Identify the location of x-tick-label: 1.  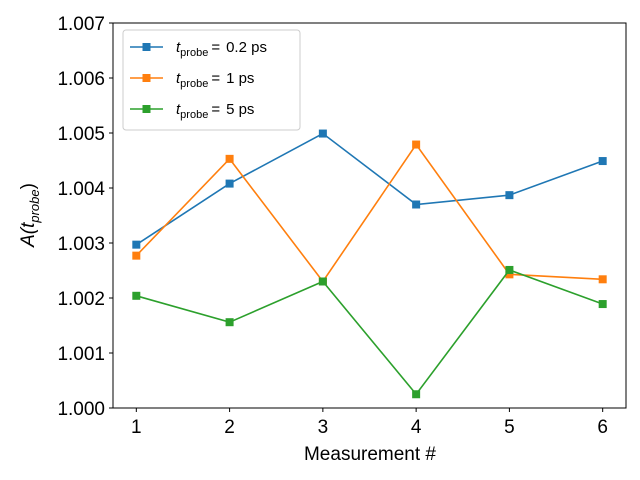
(136, 427).